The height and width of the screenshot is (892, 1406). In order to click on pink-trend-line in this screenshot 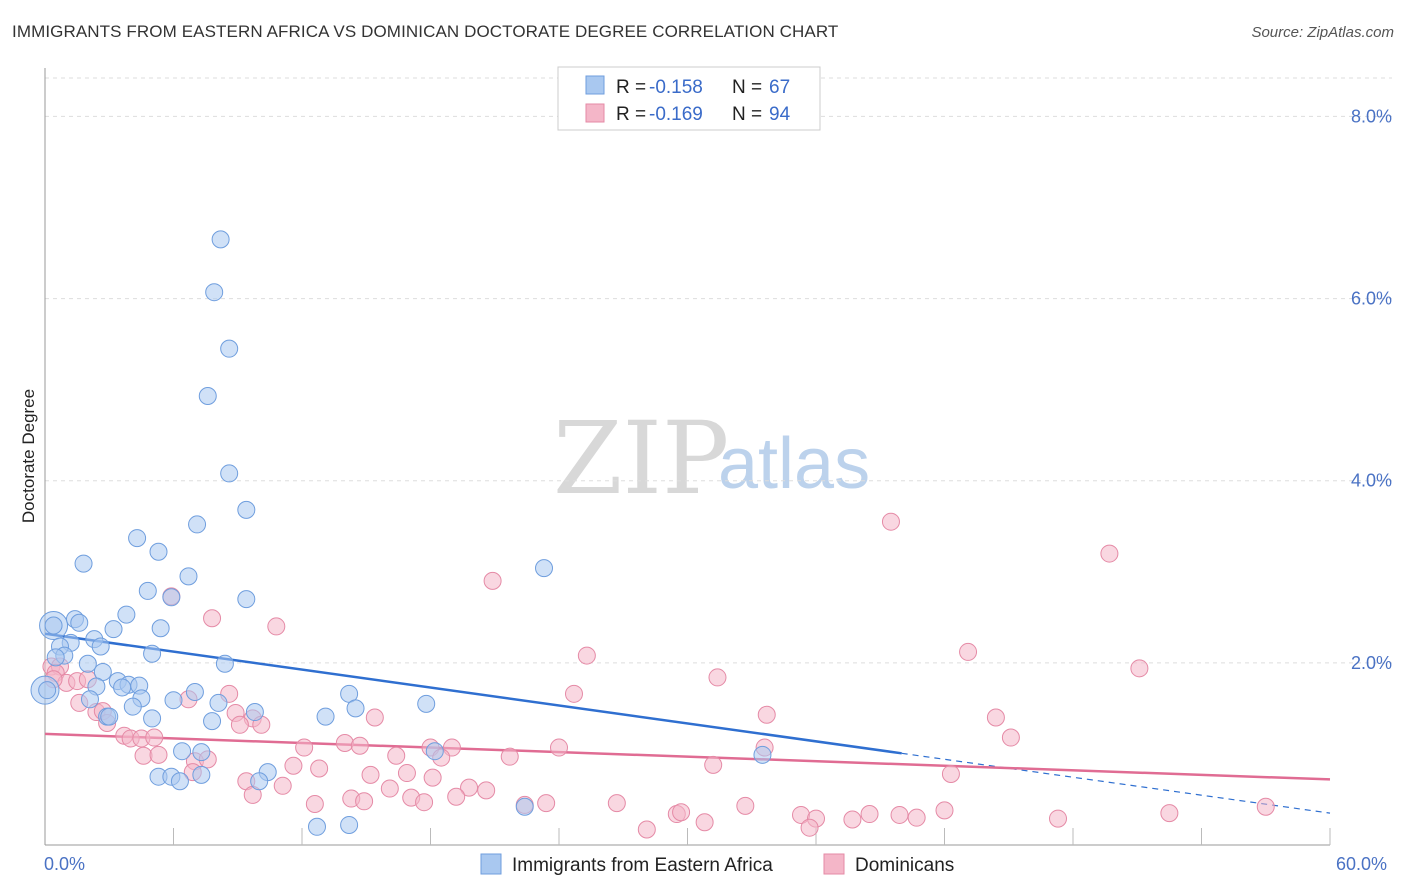, I will do `click(687, 756)`.